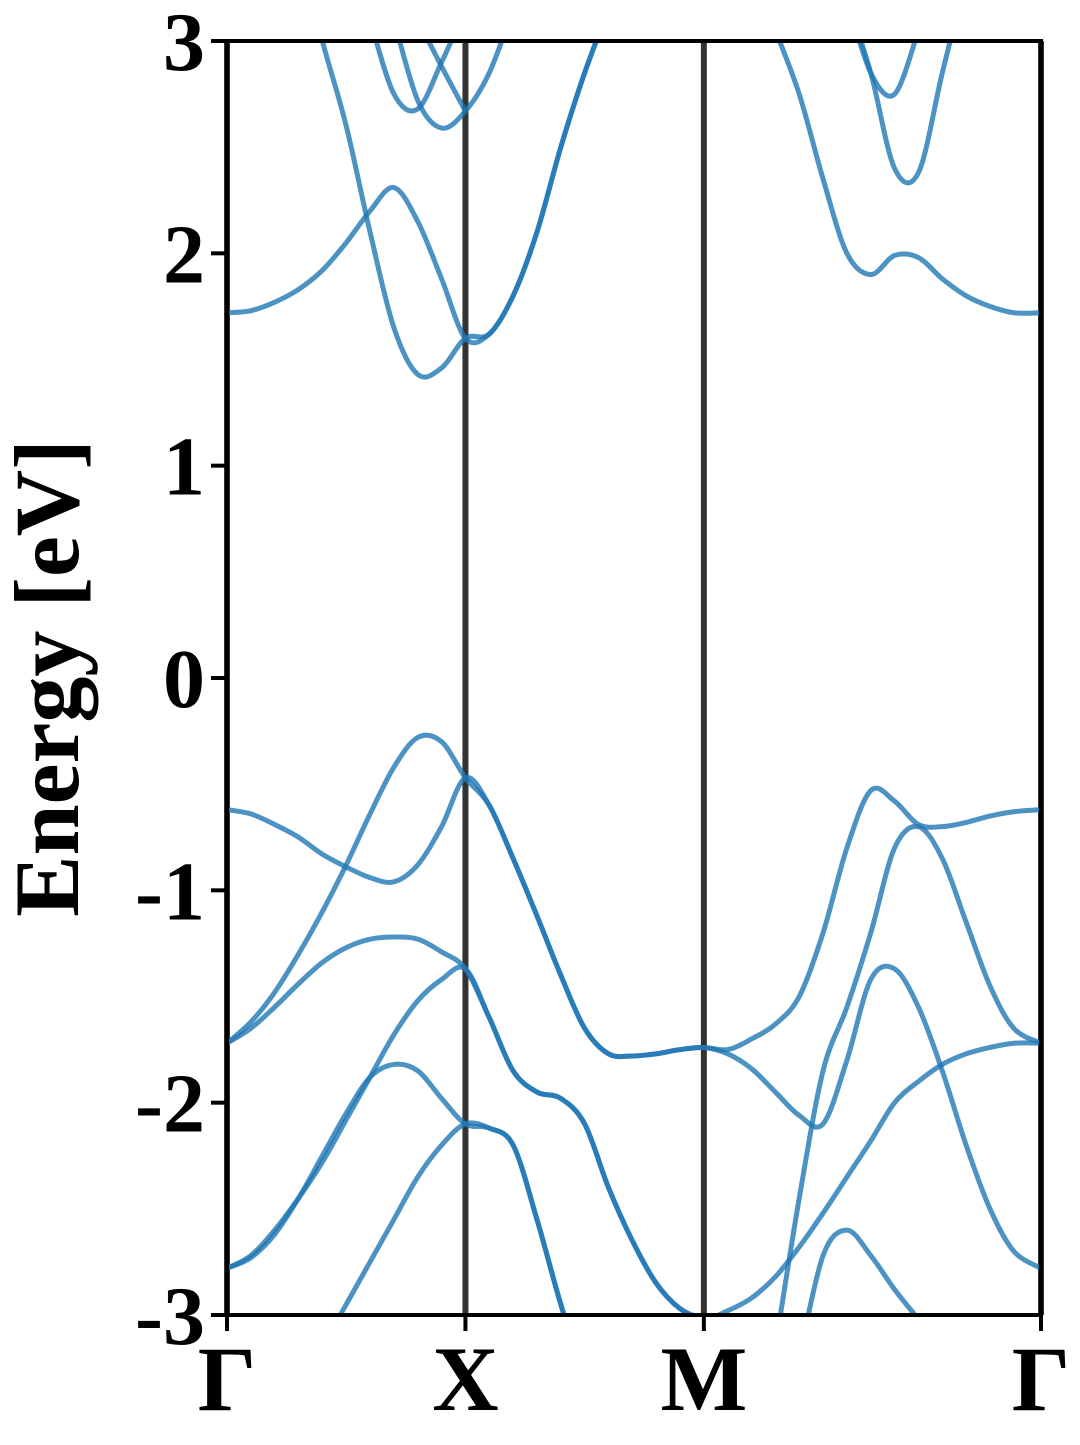  What do you see at coordinates (184, 467) in the screenshot?
I see `y-tick-label: 1` at bounding box center [184, 467].